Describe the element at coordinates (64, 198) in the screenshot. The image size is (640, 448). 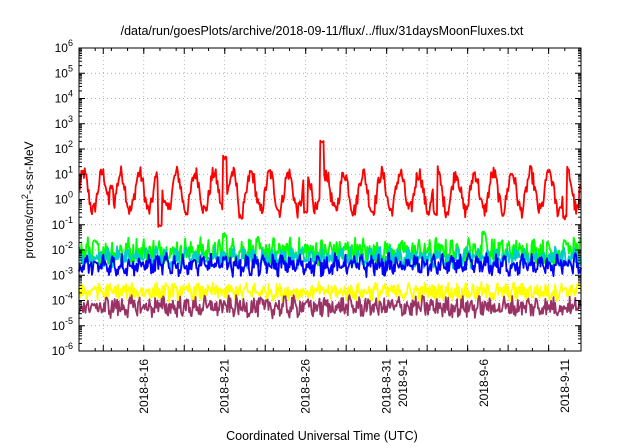
I see `y-tick-label: 10⁰` at that location.